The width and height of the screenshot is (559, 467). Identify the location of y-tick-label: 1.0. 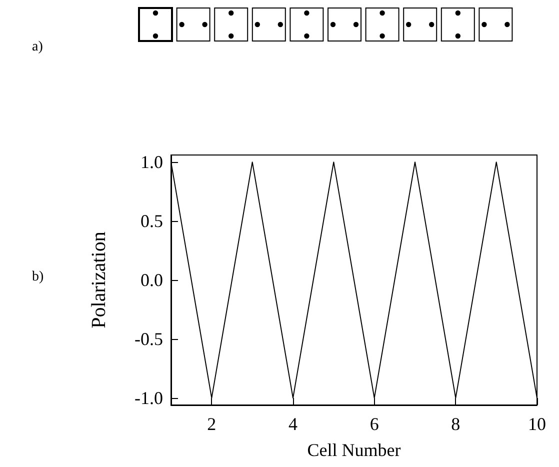
(151, 162).